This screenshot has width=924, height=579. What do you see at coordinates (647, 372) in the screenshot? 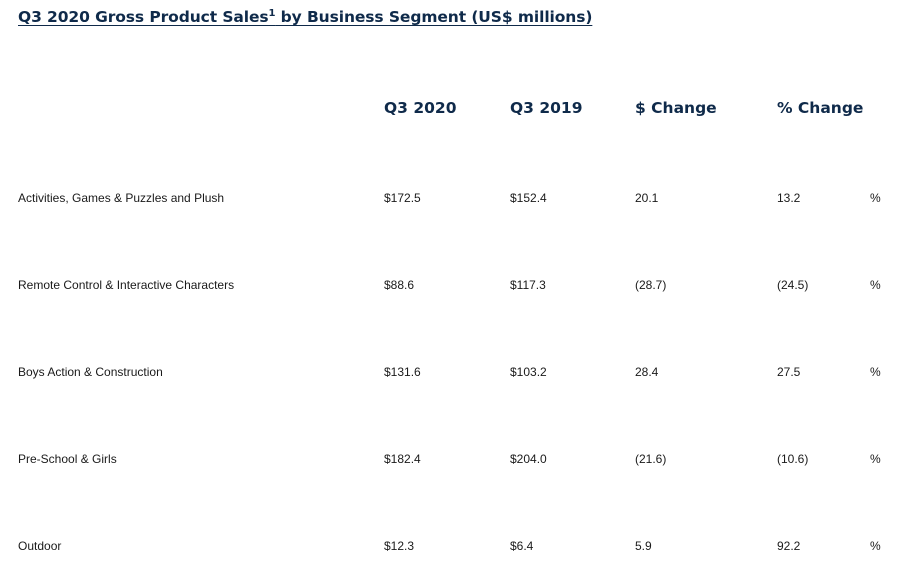
I see `dollar-change-value: 28.4` at bounding box center [647, 372].